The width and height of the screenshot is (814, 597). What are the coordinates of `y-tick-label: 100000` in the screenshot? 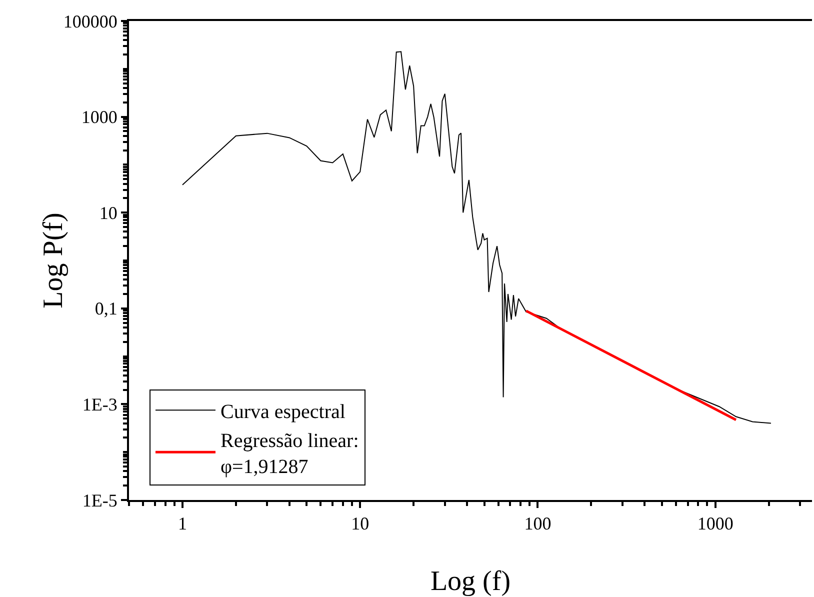 It's located at (90, 21).